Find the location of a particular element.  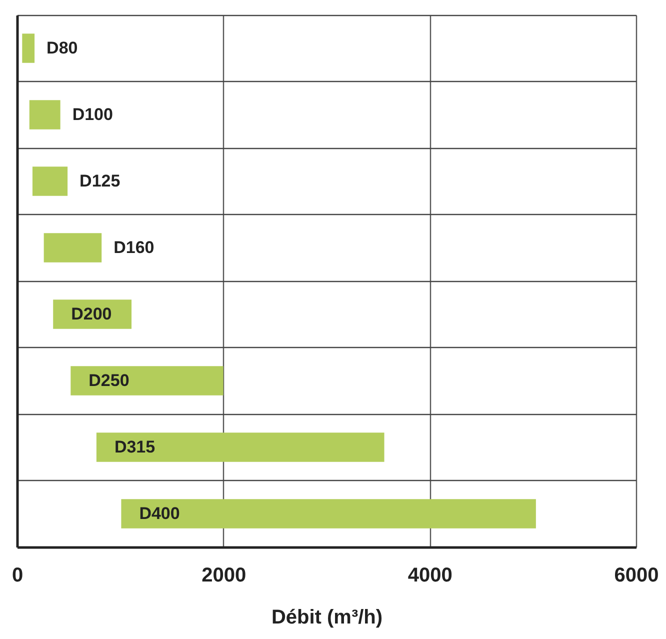

y-tick-label: D160 is located at coordinates (134, 247).